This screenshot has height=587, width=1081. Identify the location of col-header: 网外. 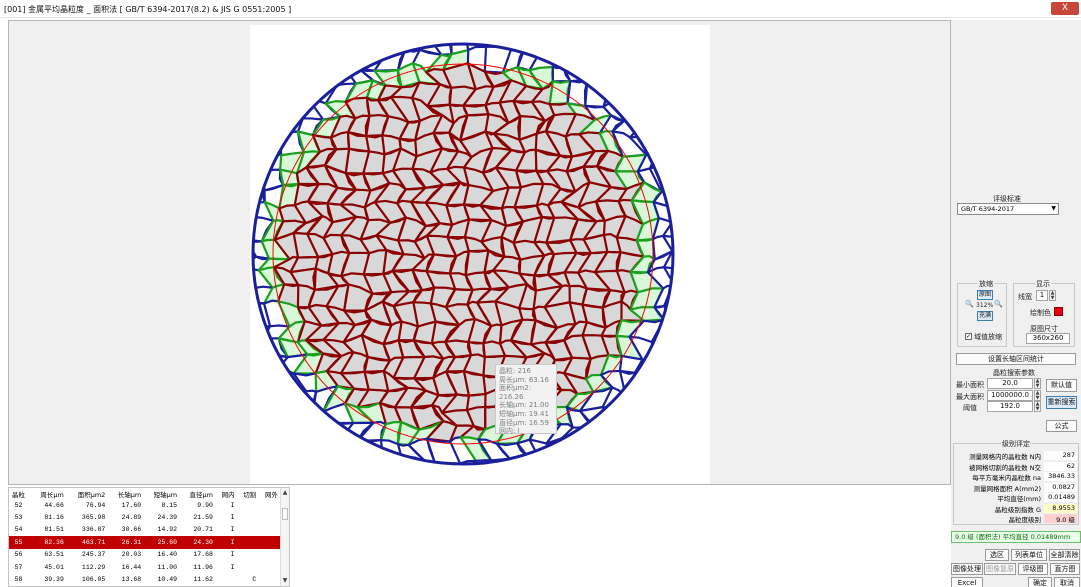
(270, 493).